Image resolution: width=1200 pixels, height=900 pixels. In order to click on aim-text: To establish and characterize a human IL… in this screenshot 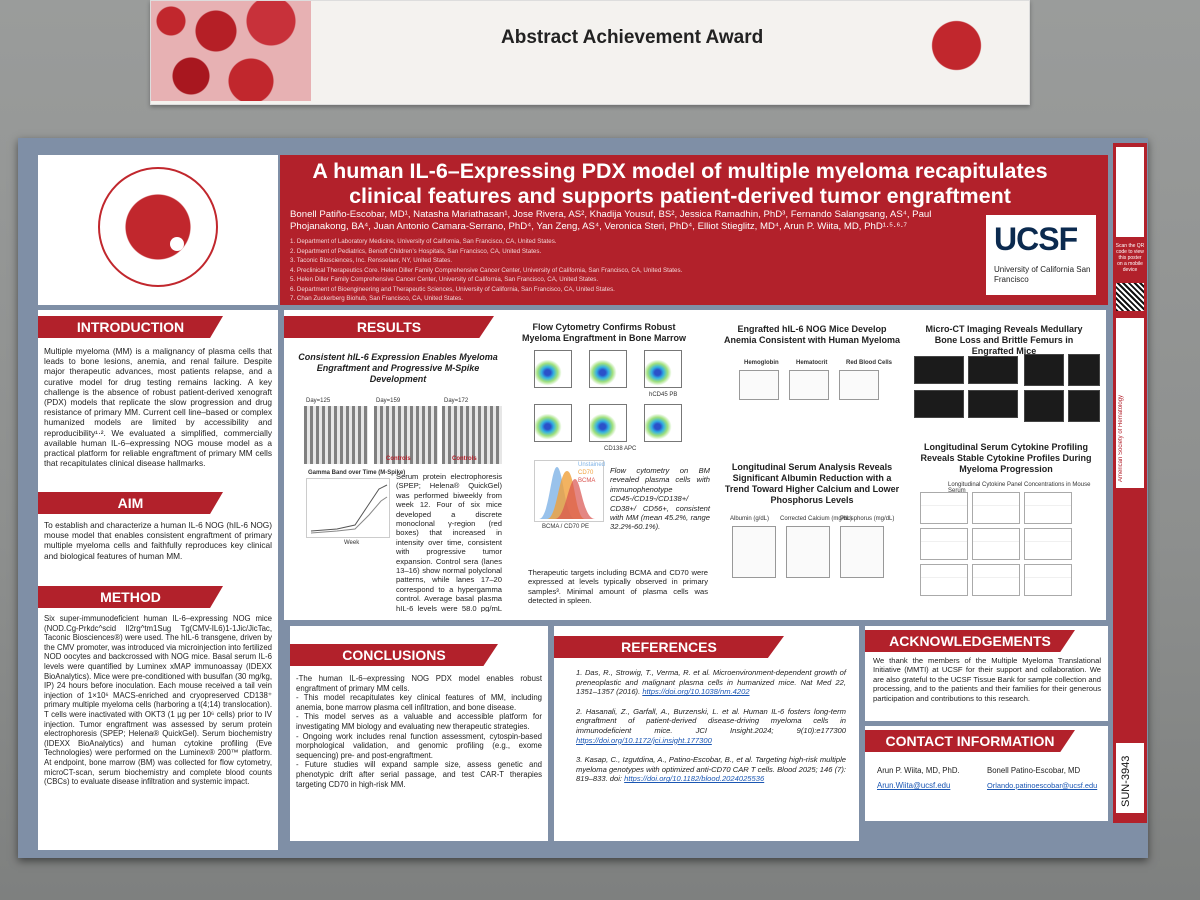, I will do `click(158, 540)`.